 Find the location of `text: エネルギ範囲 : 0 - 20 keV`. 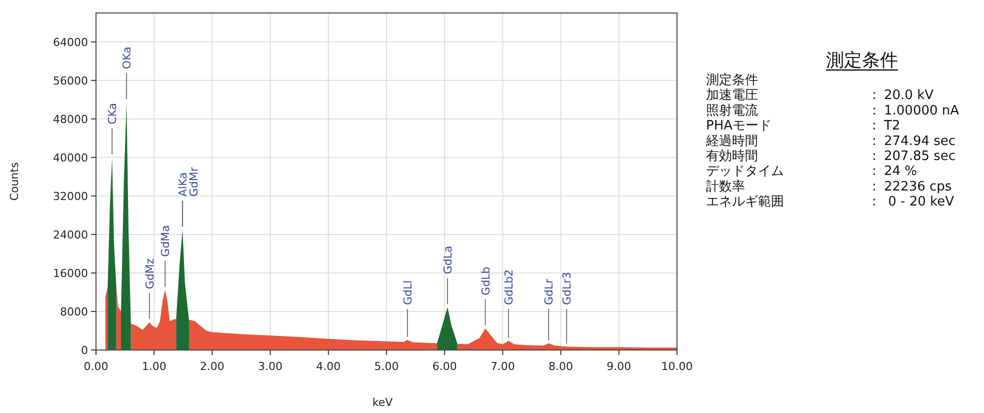

text: エネルギ範囲 : 0 - 20 keV is located at coordinates (830, 202).